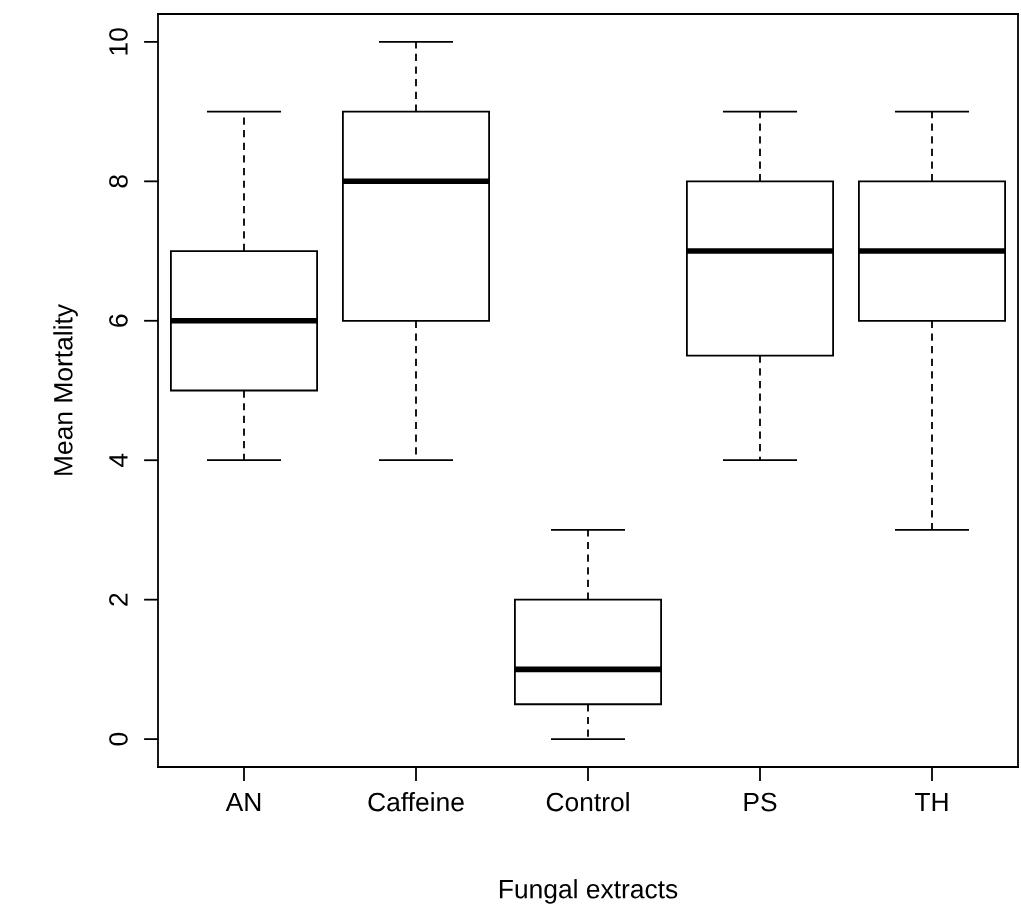 The width and height of the screenshot is (1021, 924). What do you see at coordinates (760, 802) in the screenshot?
I see `x-tick-label: PS` at bounding box center [760, 802].